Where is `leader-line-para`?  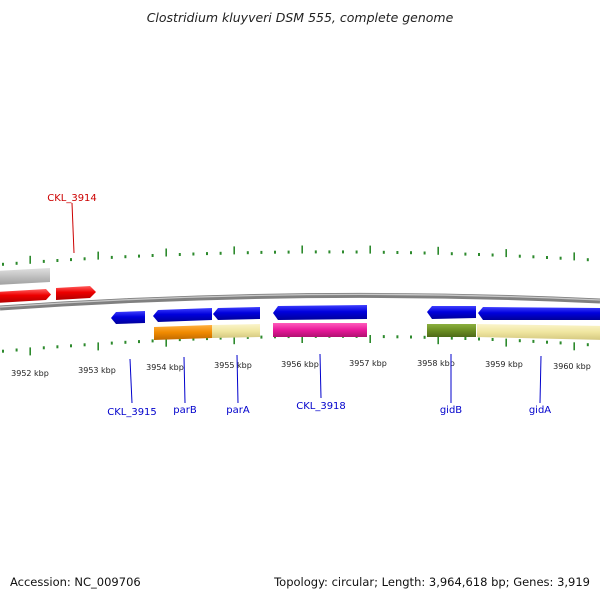 leader-line-para is located at coordinates (237, 379).